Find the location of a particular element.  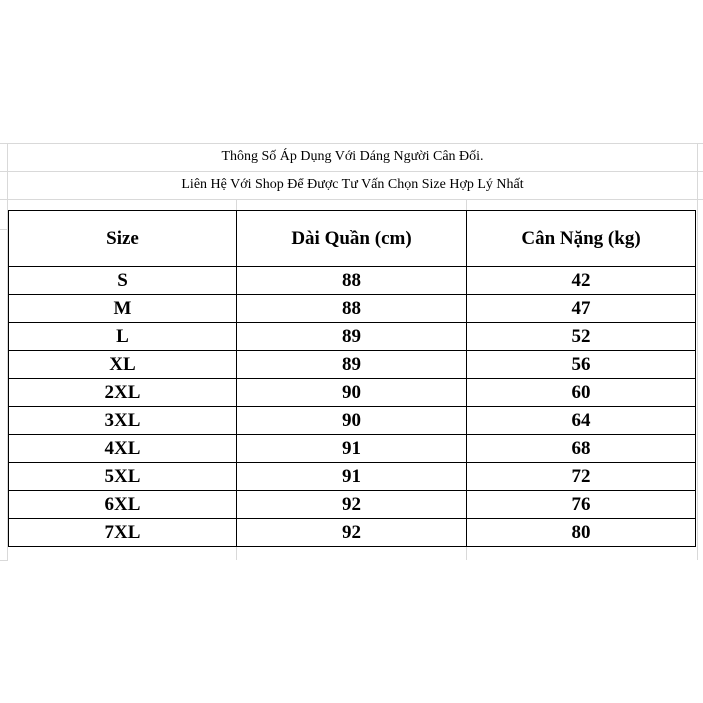

table-row: S 88 42 is located at coordinates (352, 280).